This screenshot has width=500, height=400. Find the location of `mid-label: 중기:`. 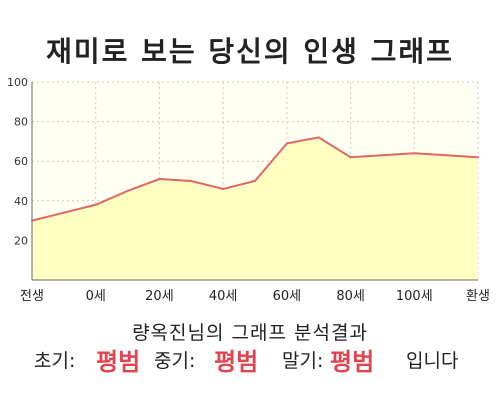

mid-label: 중기: is located at coordinates (175, 361).